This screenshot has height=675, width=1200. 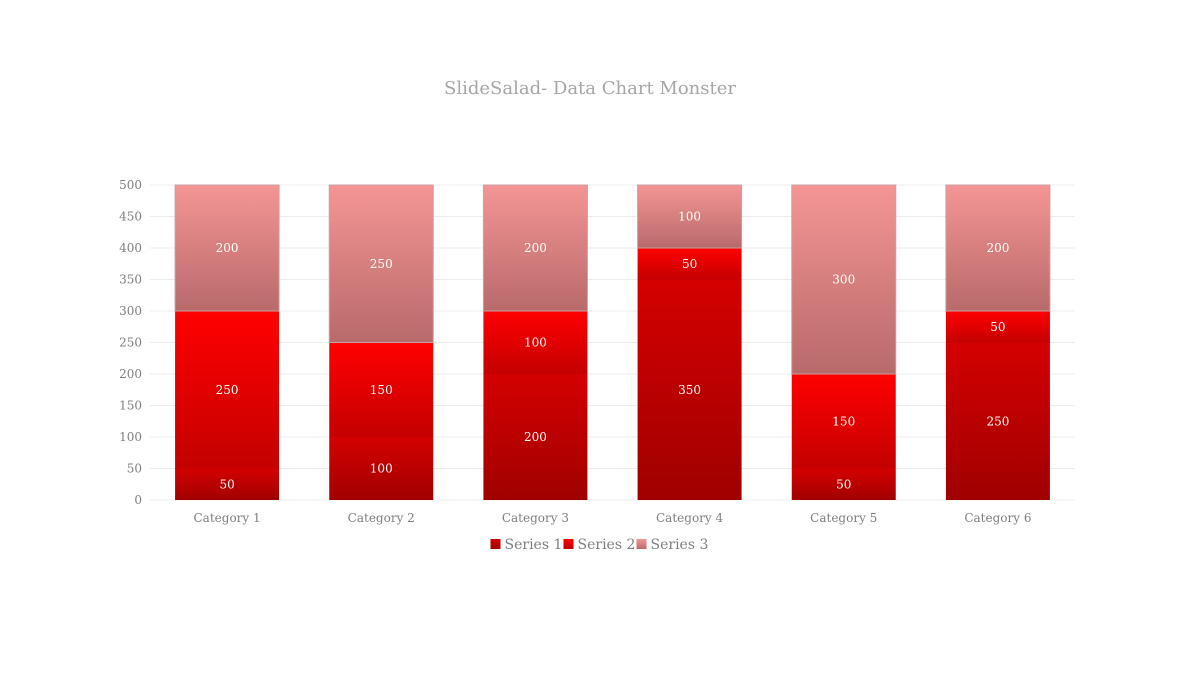 I want to click on legend-label: Series 3, so click(x=680, y=545).